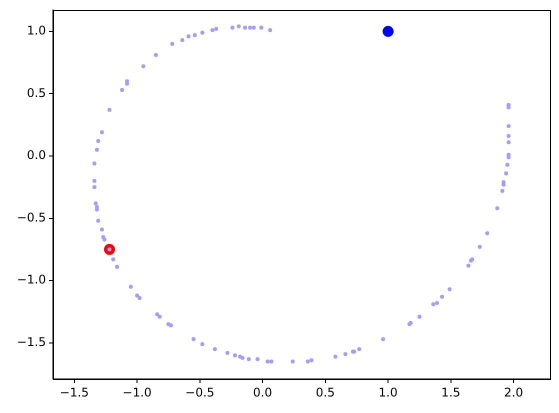  Describe the element at coordinates (514, 392) in the screenshot. I see `x-tick-label: 2.0` at that location.